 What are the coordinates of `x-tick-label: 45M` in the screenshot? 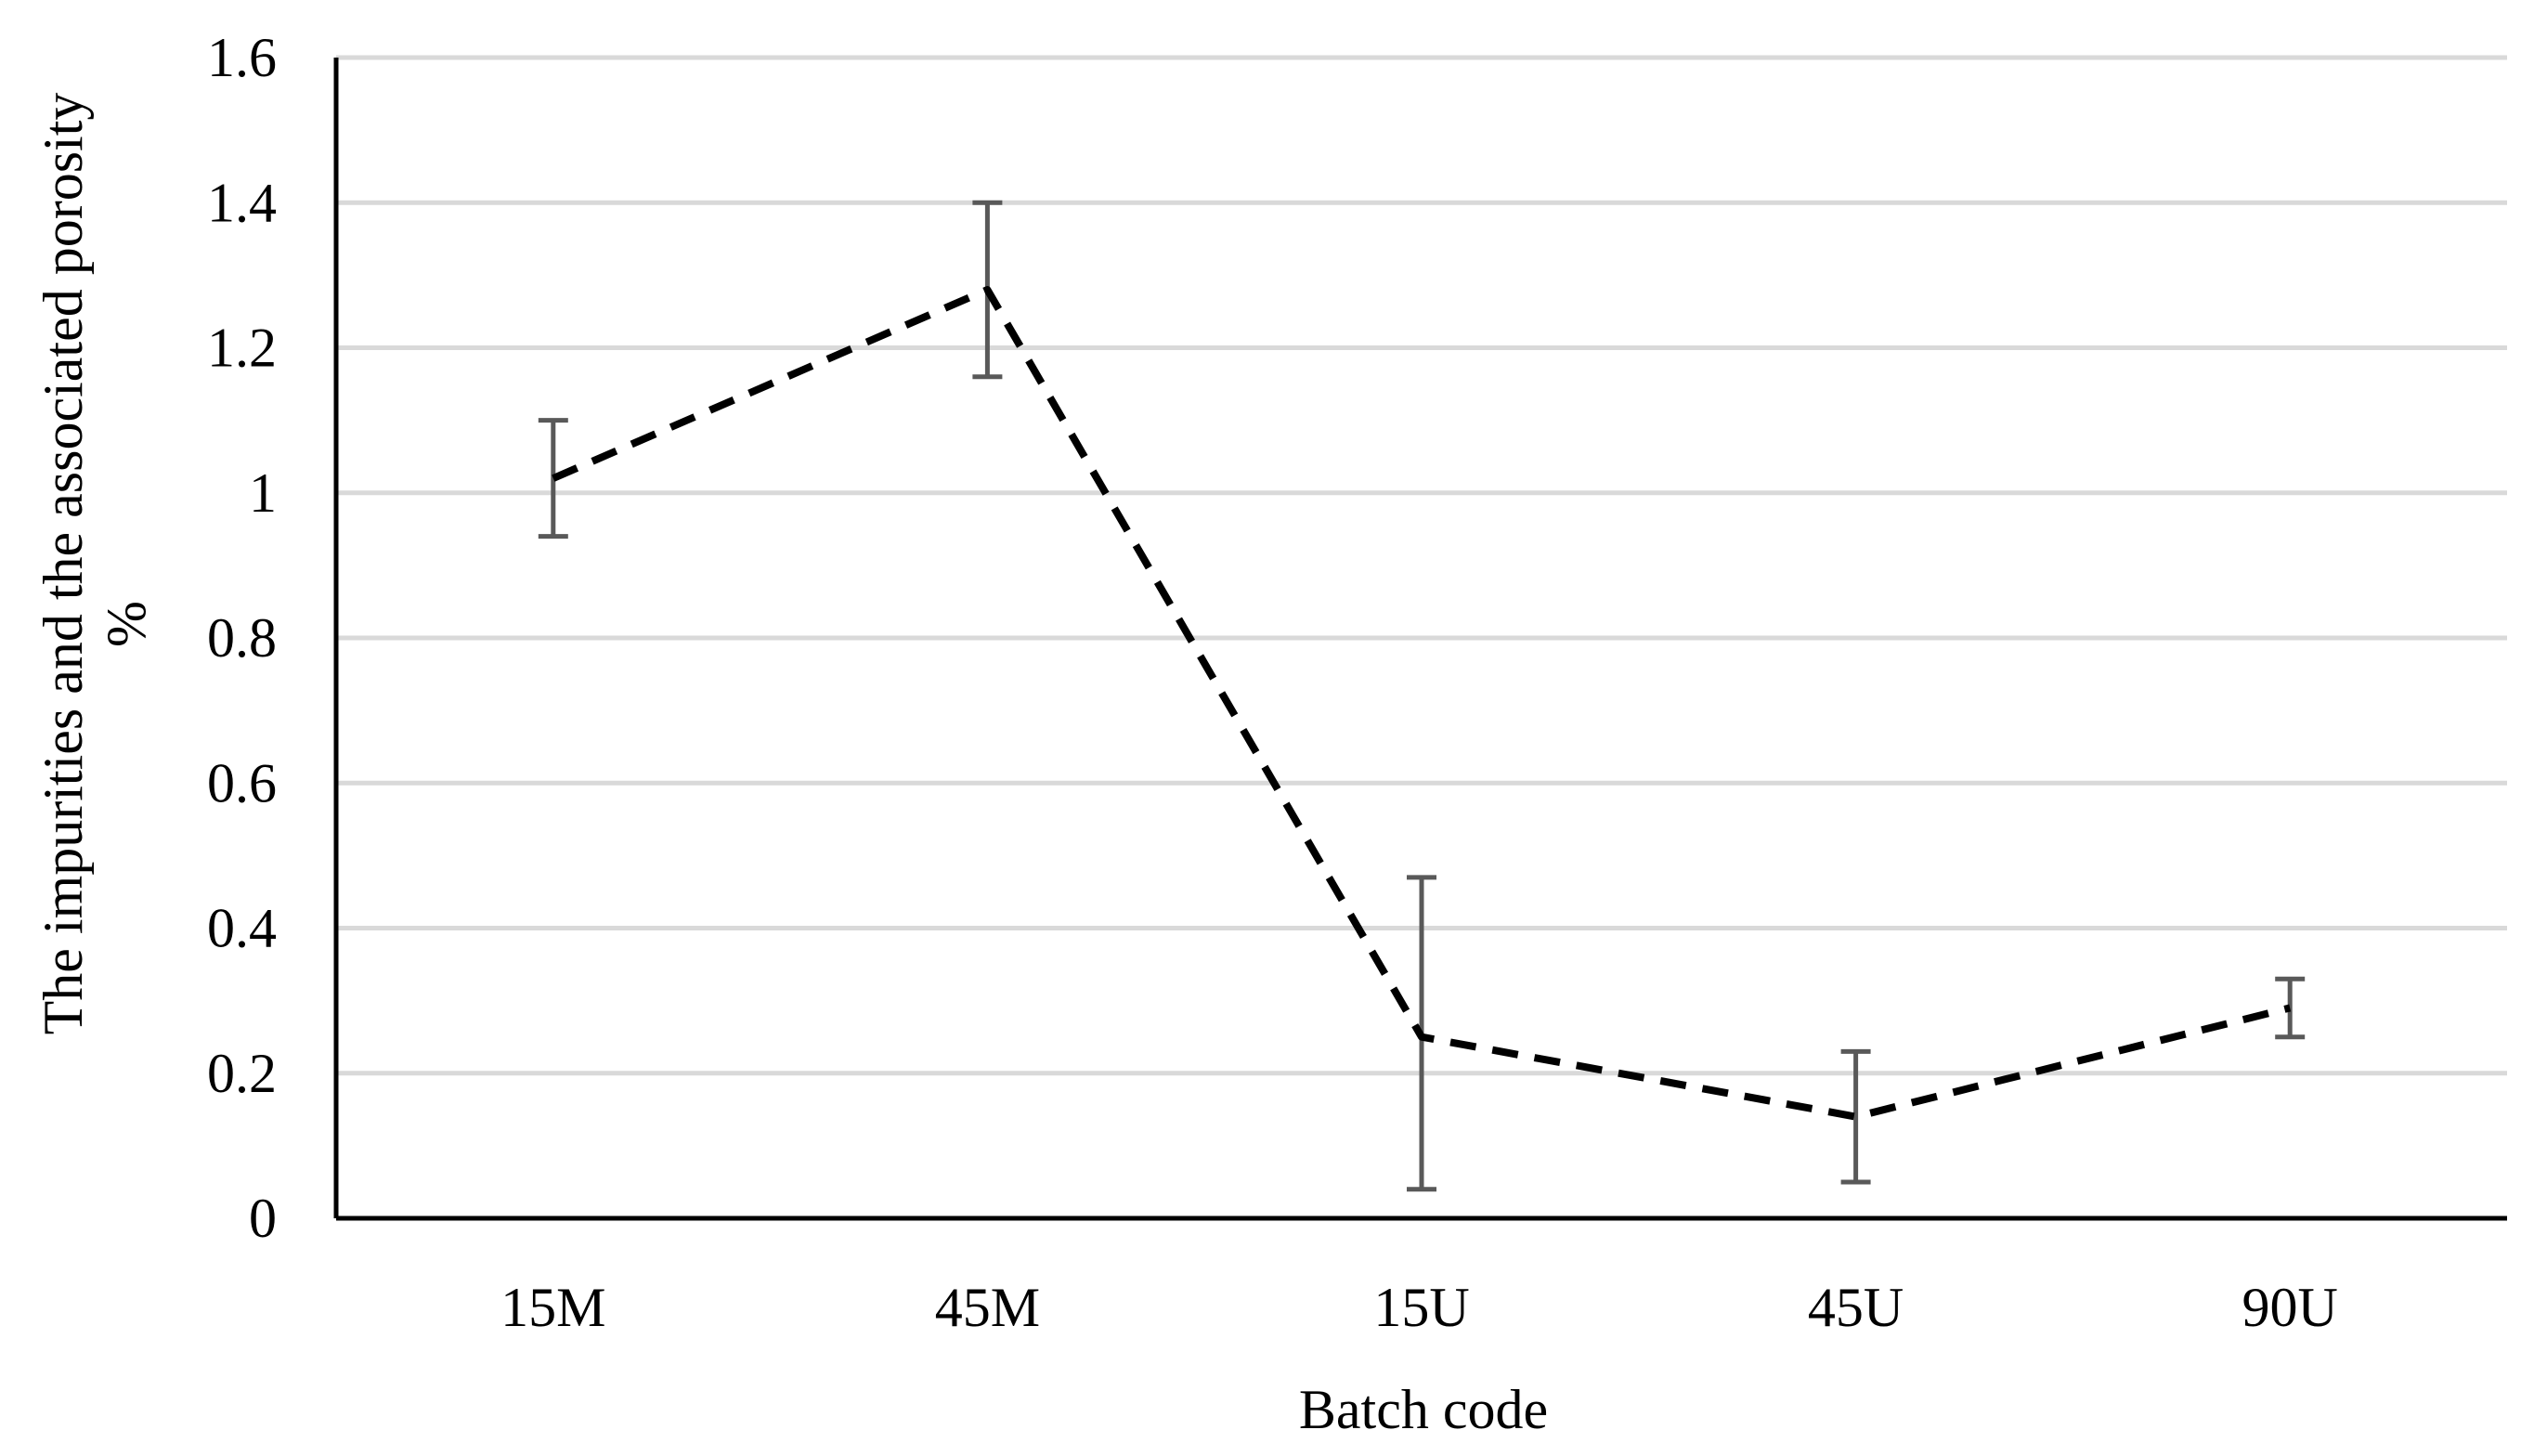 It's located at (988, 1307).